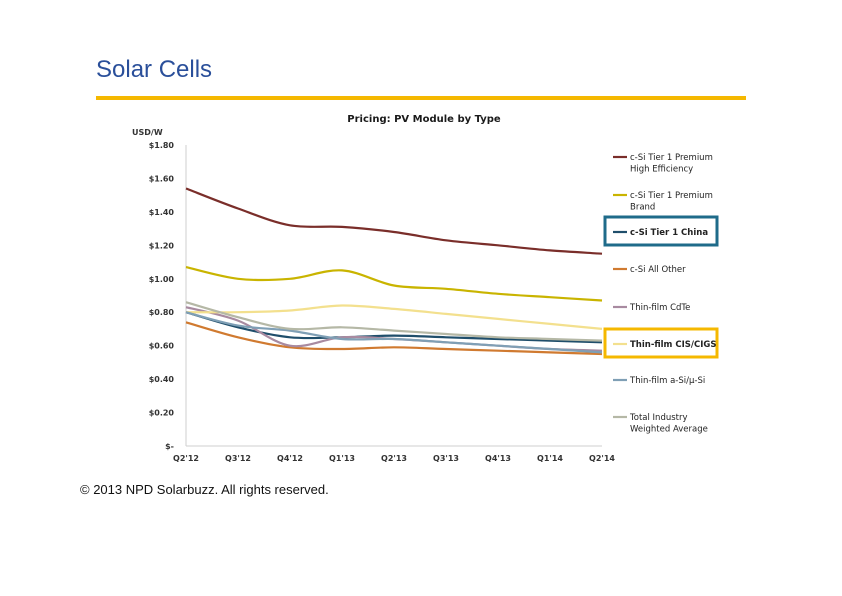 The height and width of the screenshot is (596, 842). I want to click on legend-label: c-Si Tier 1 Premium Brand, so click(671, 202).